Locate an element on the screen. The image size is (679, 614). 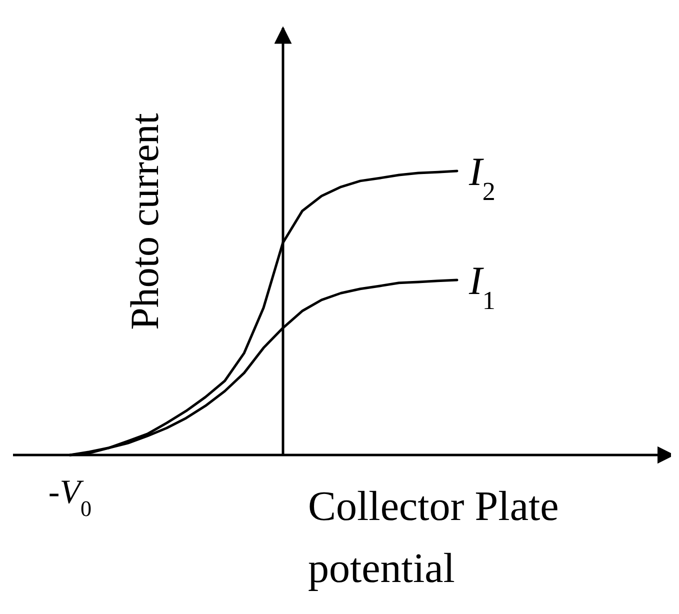
text: -V$_{0}$ is located at coordinates (70, 497).